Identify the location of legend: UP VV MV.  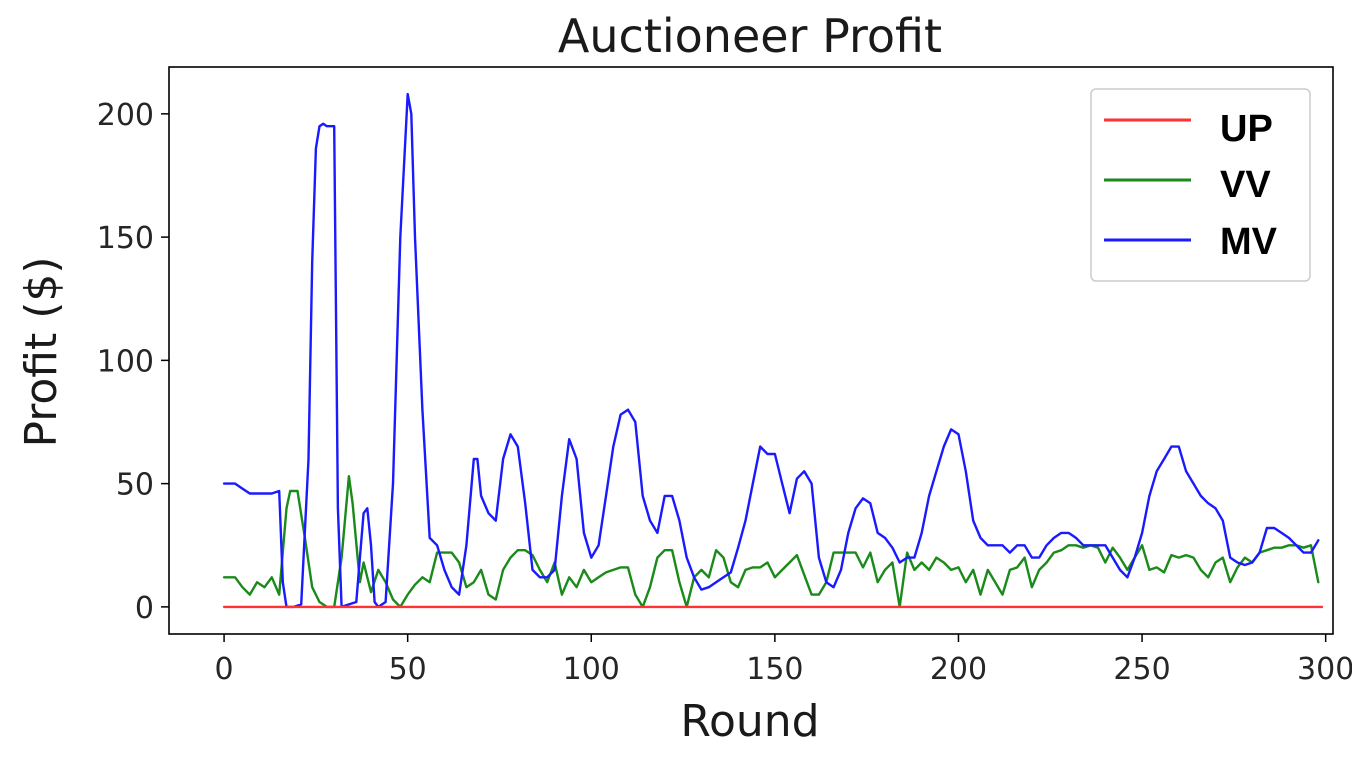
(1200, 185).